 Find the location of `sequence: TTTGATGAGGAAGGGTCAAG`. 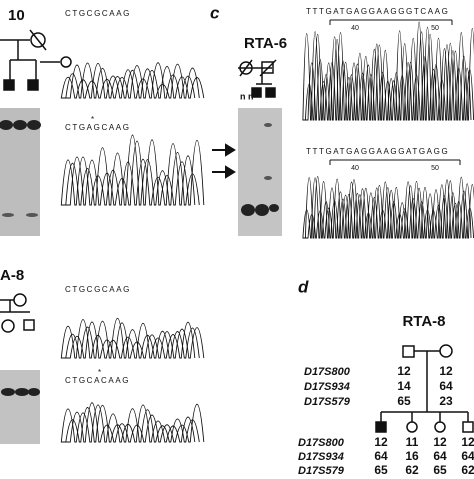

sequence: TTTGATGAGGAAGGGTCAAG is located at coordinates (377, 11).